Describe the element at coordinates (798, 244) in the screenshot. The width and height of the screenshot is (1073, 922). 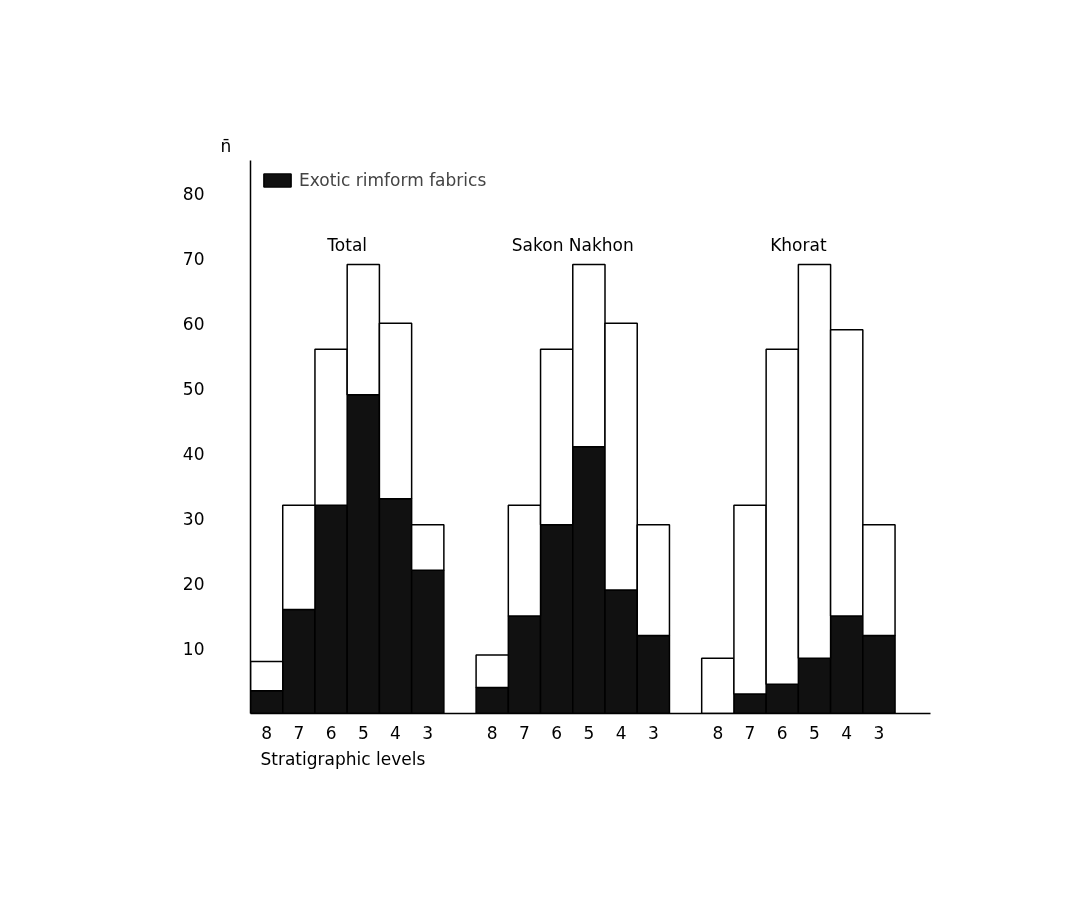
I see `annotation: Khorat` at that location.